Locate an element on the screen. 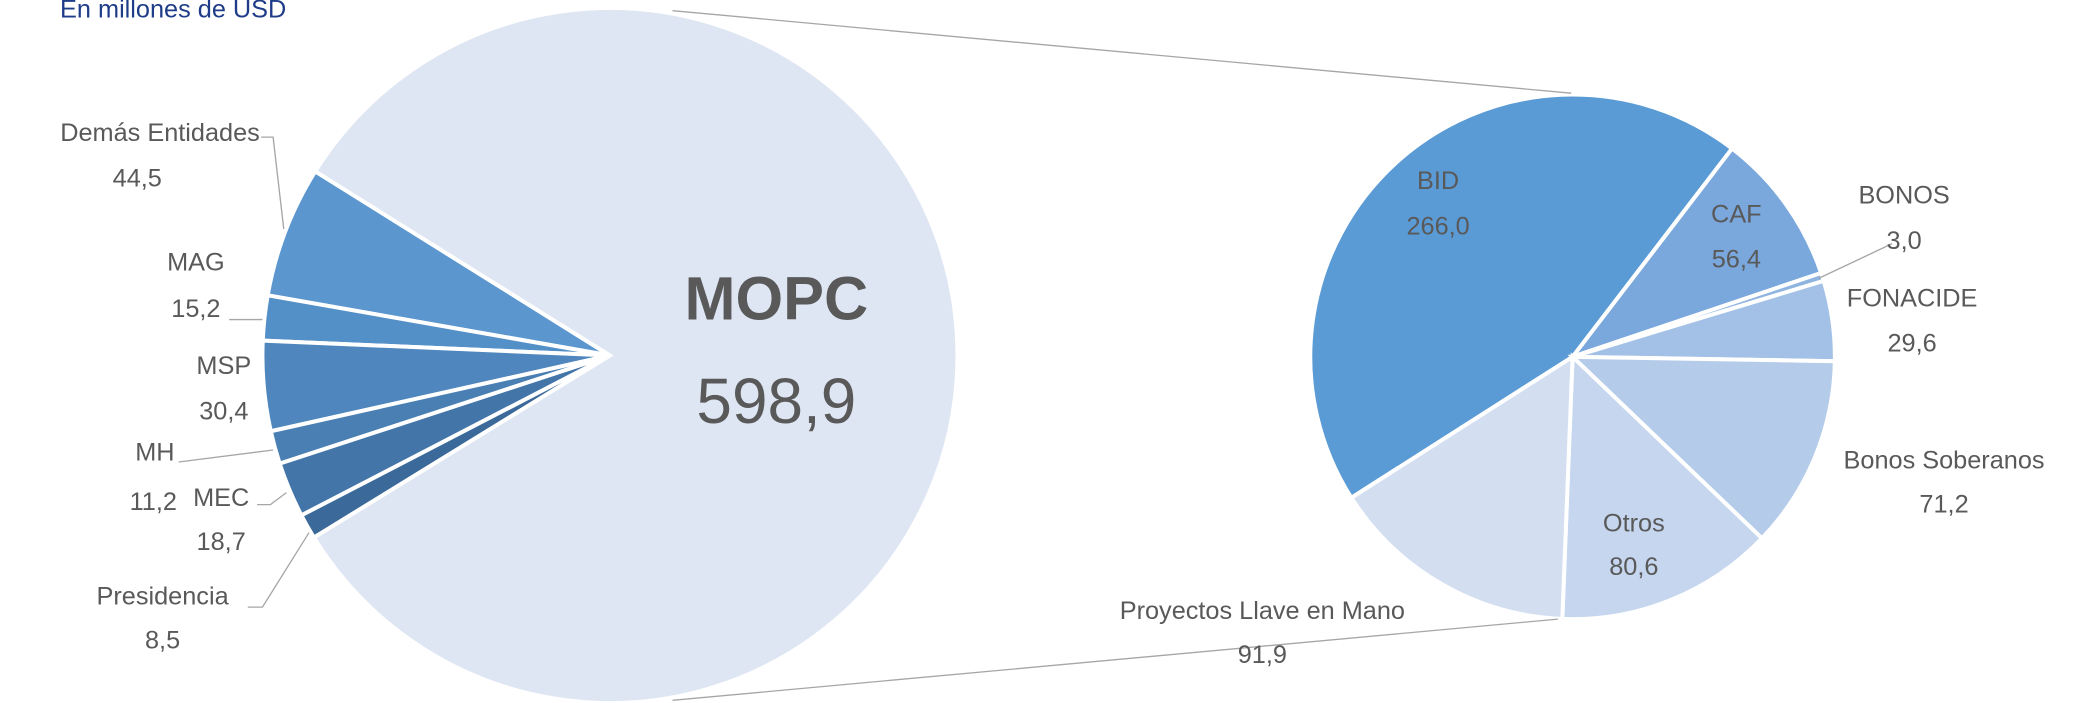  value-label: 3,0 is located at coordinates (1904, 241).